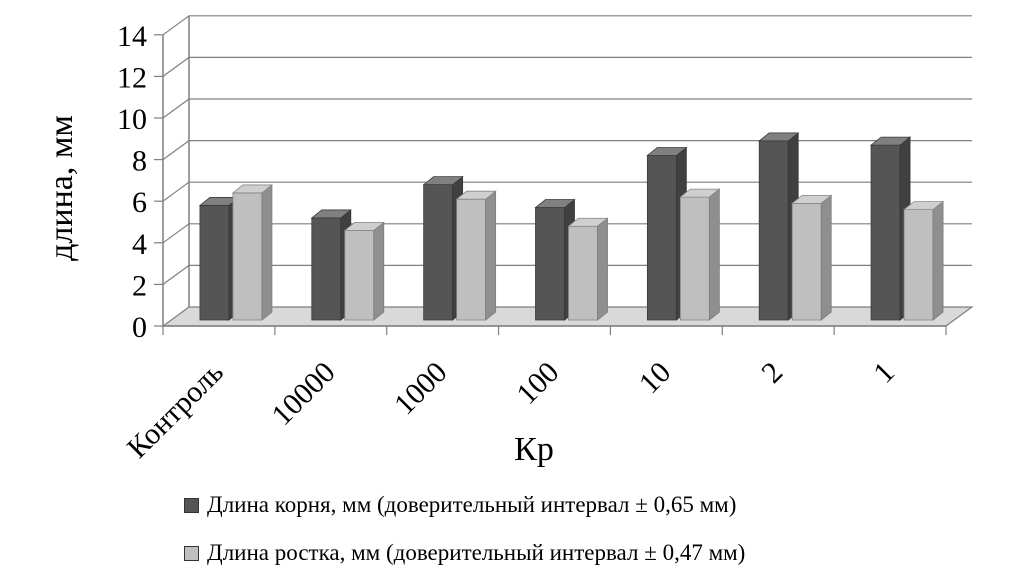 This screenshot has width=1016, height=586. What do you see at coordinates (884, 373) in the screenshot?
I see `x-tick-label: 1` at bounding box center [884, 373].